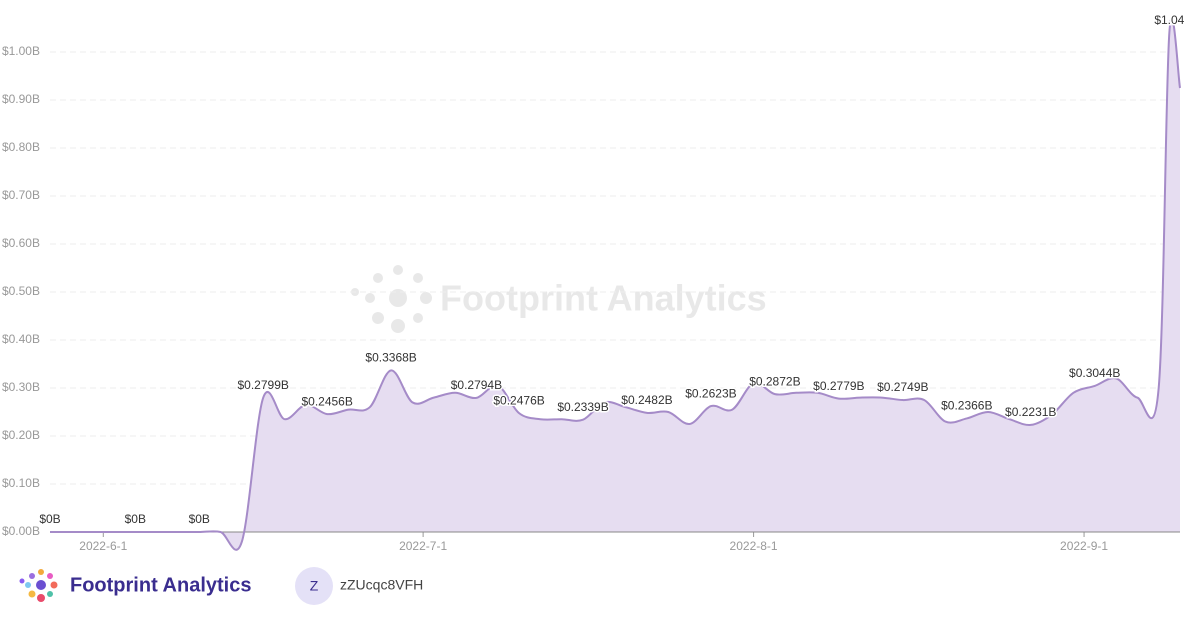 The height and width of the screenshot is (630, 1200). I want to click on y-tick-label: $0.70B, so click(21, 195).